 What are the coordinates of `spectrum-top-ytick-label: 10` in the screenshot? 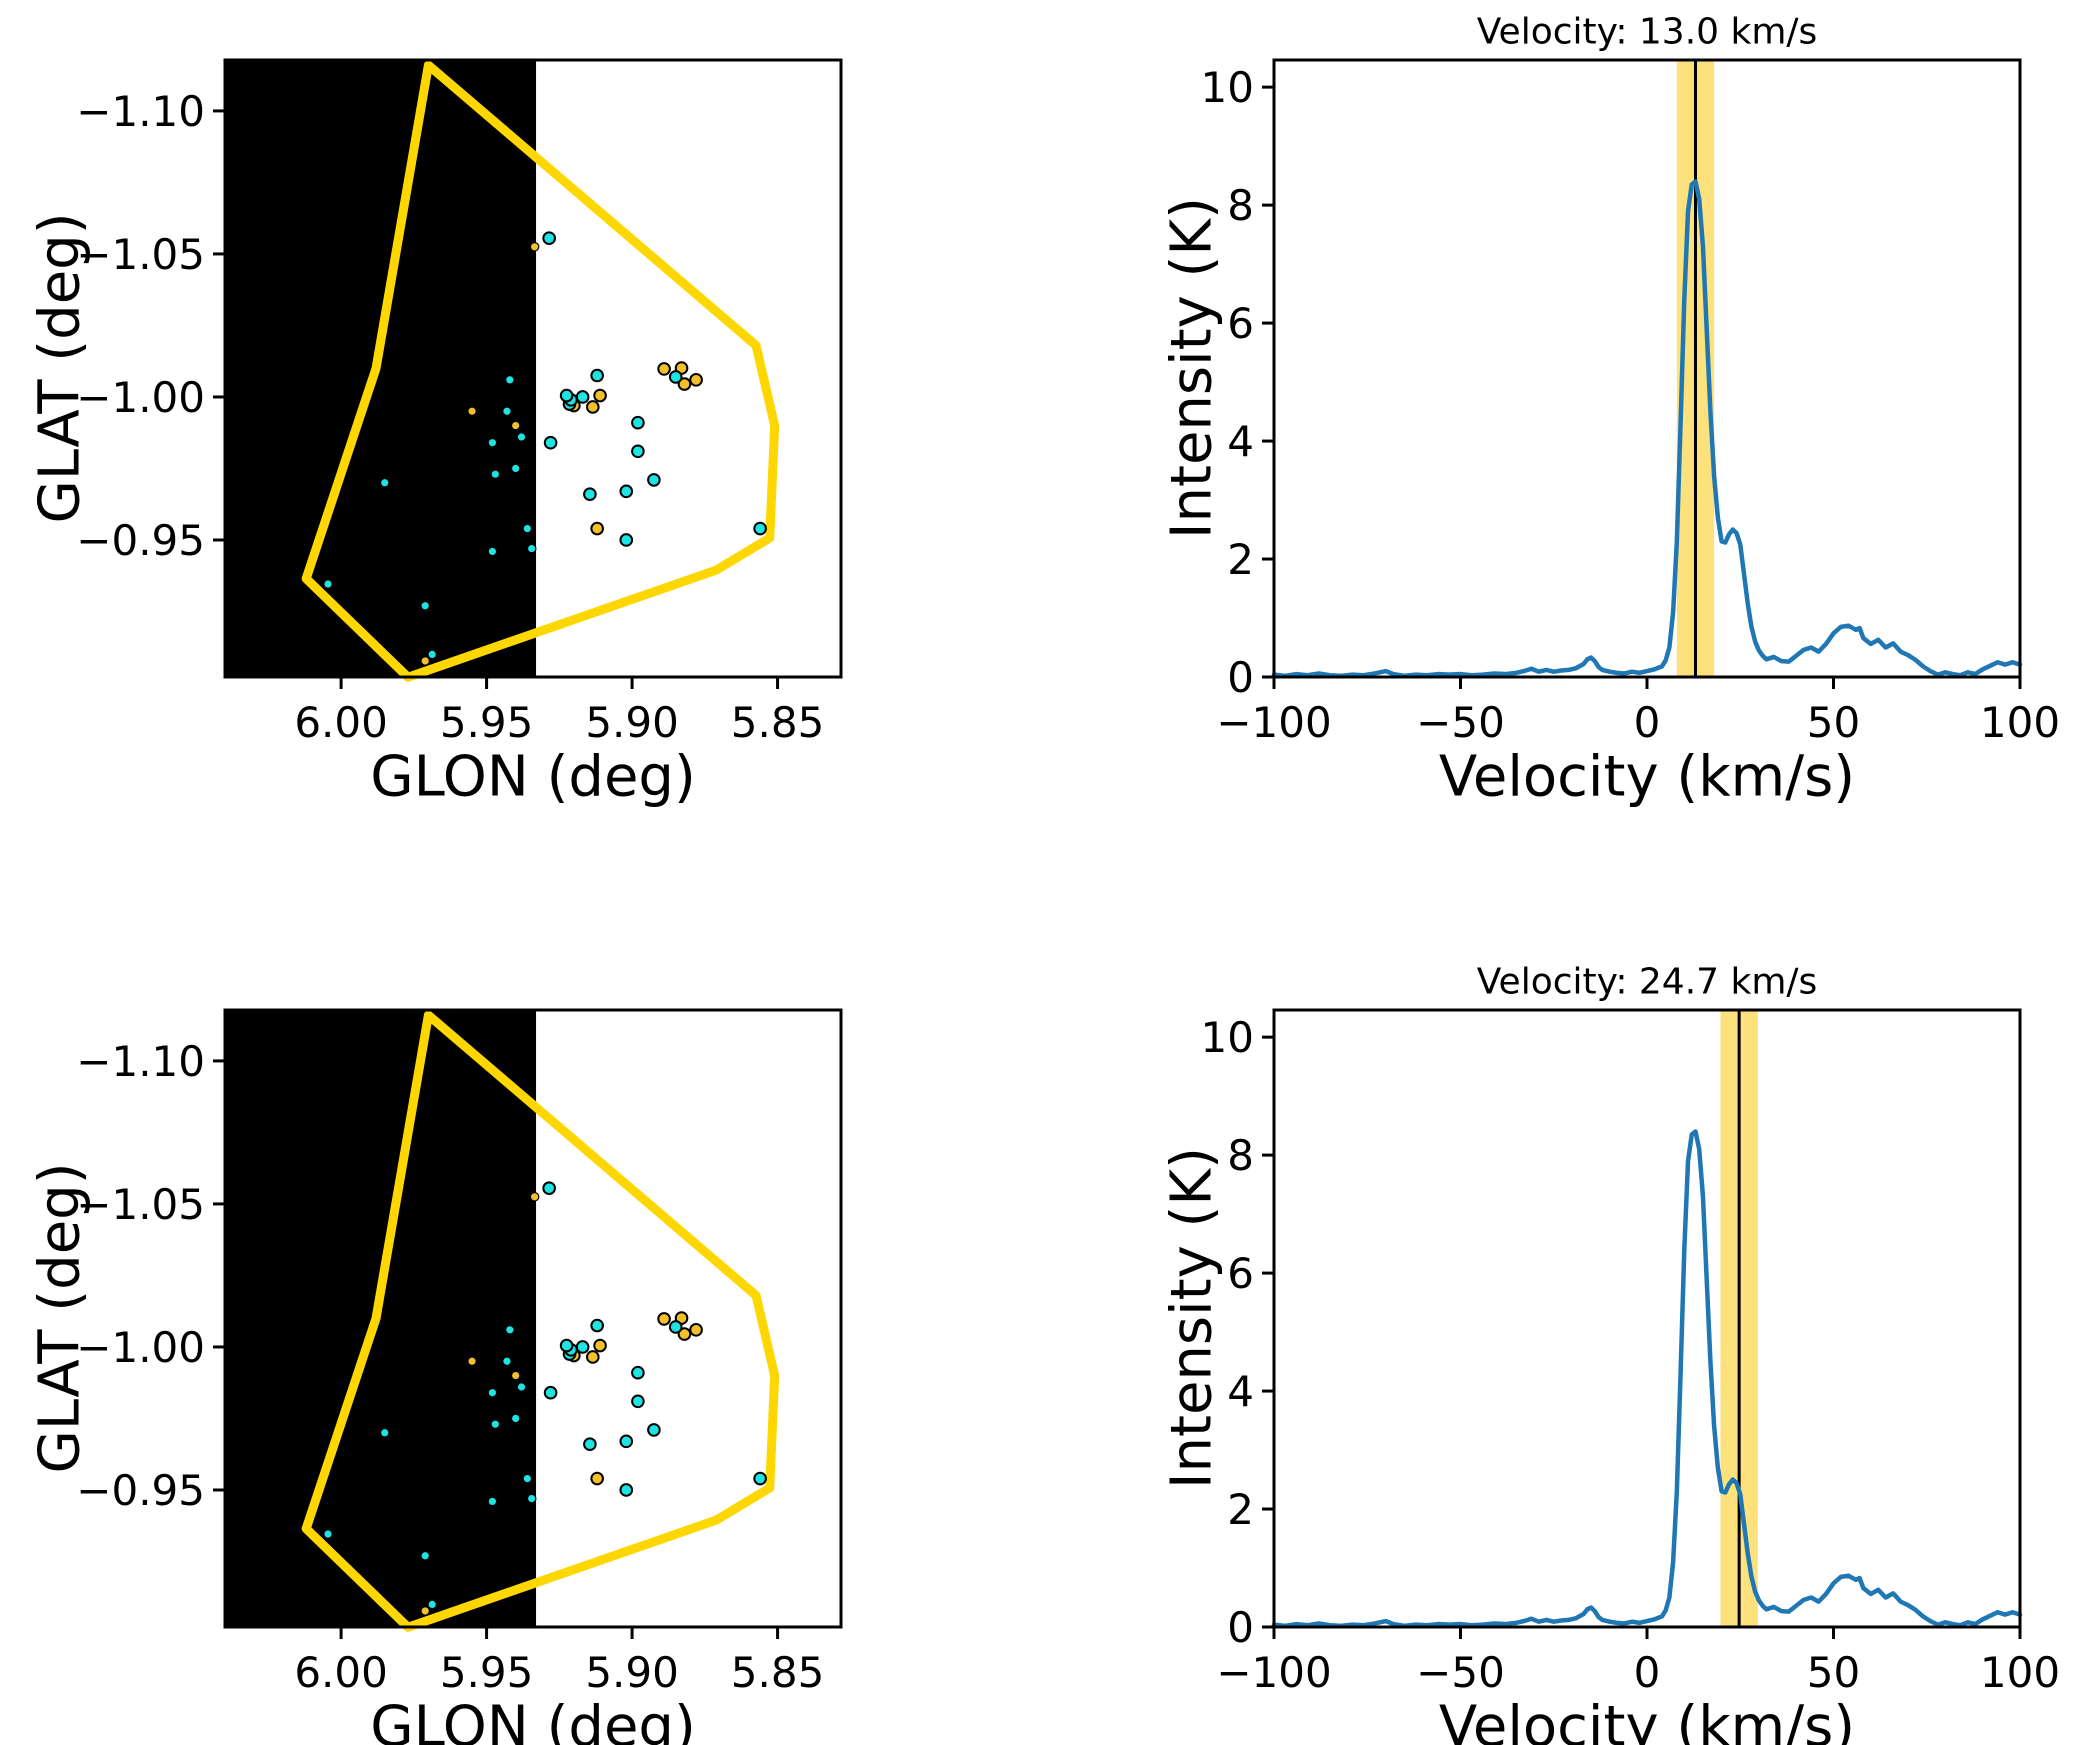 It's located at (1227, 87).